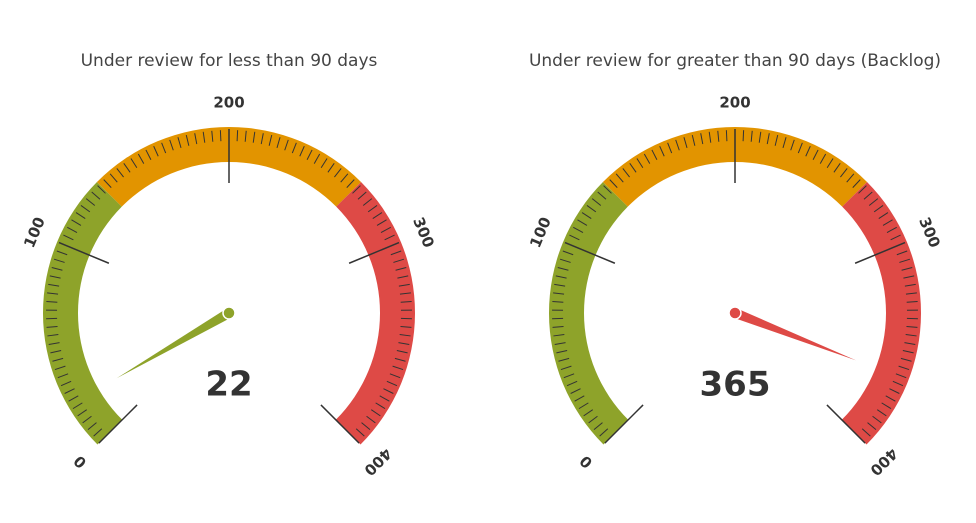  Describe the element at coordinates (229, 61) in the screenshot. I see `gauge-title: Under review for less than 90 days` at that location.